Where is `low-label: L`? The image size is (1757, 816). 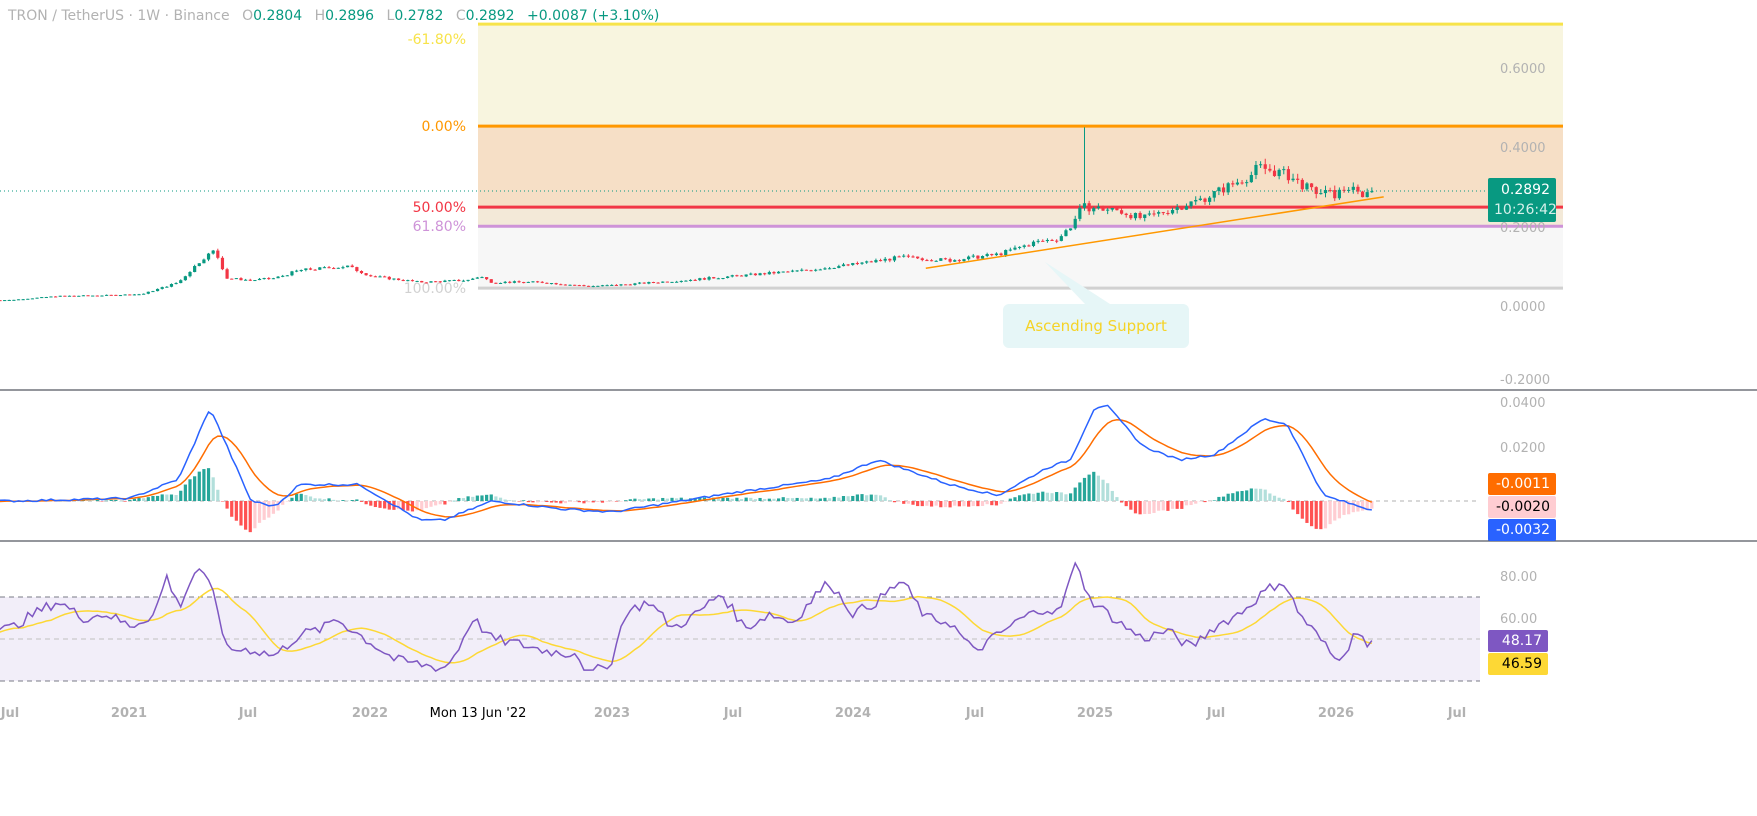
low-label: L is located at coordinates (390, 16).